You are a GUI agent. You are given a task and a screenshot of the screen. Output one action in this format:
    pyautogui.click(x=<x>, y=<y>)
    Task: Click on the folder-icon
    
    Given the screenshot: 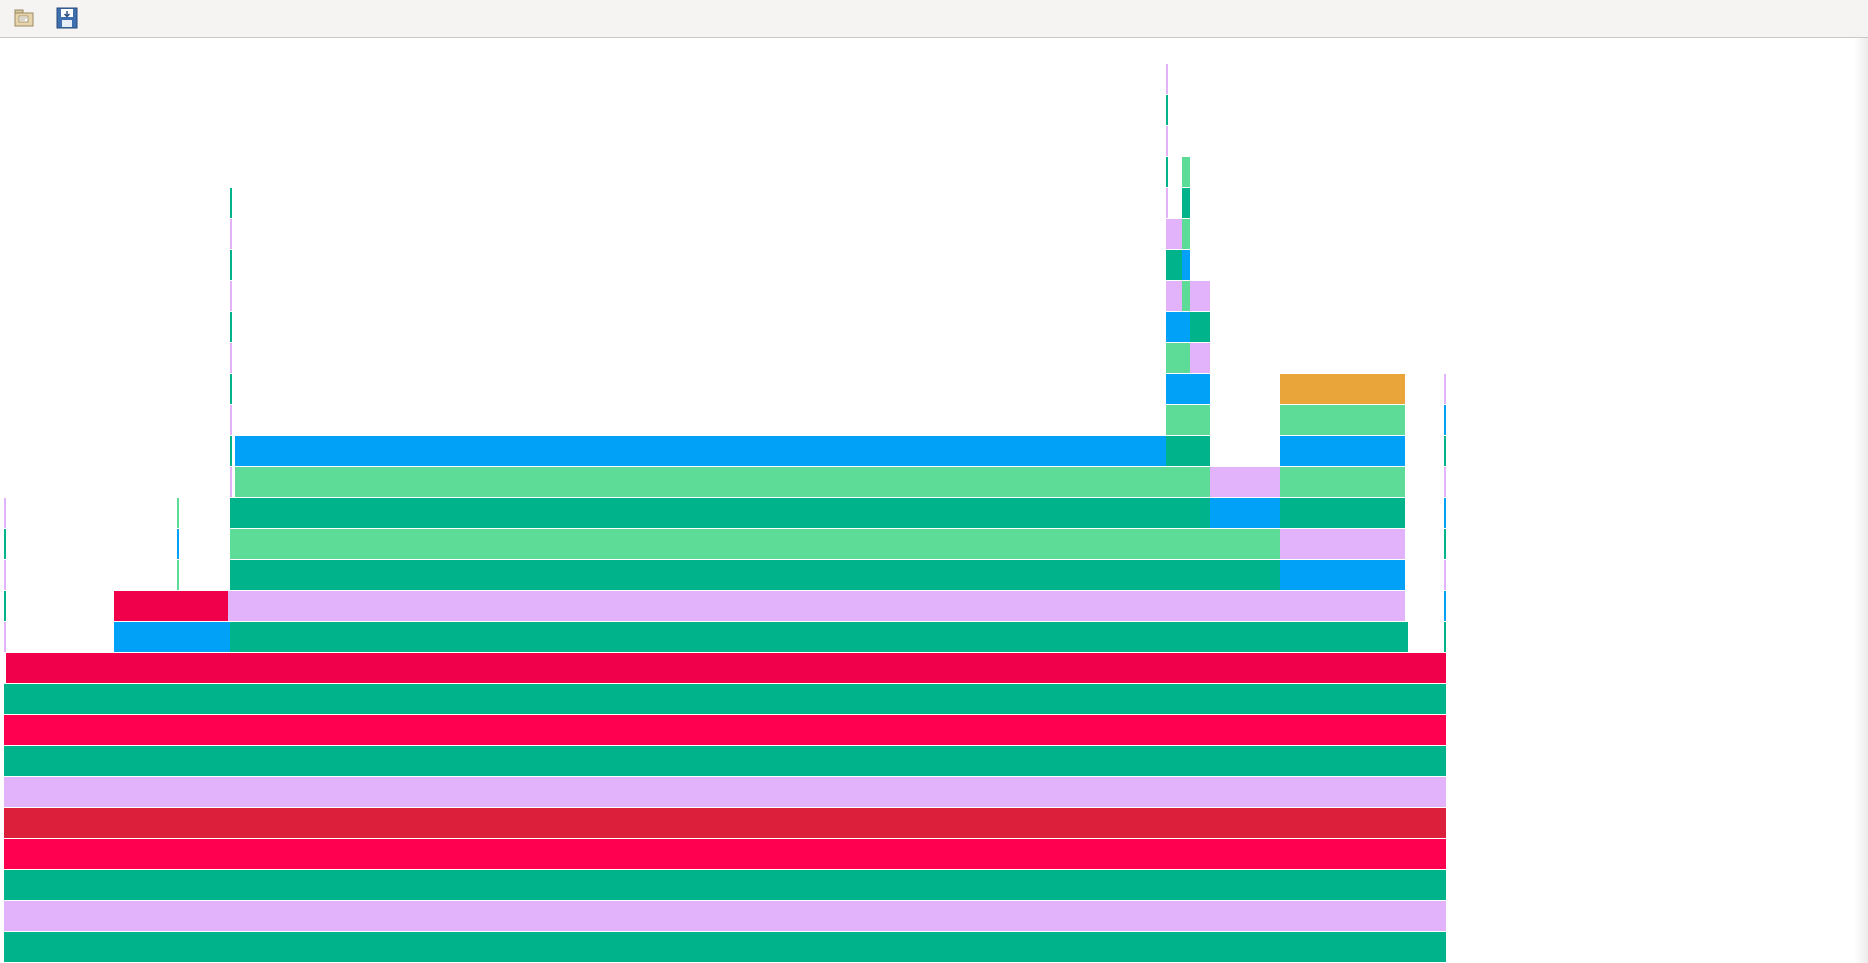 What is the action you would take?
    pyautogui.click(x=24, y=18)
    